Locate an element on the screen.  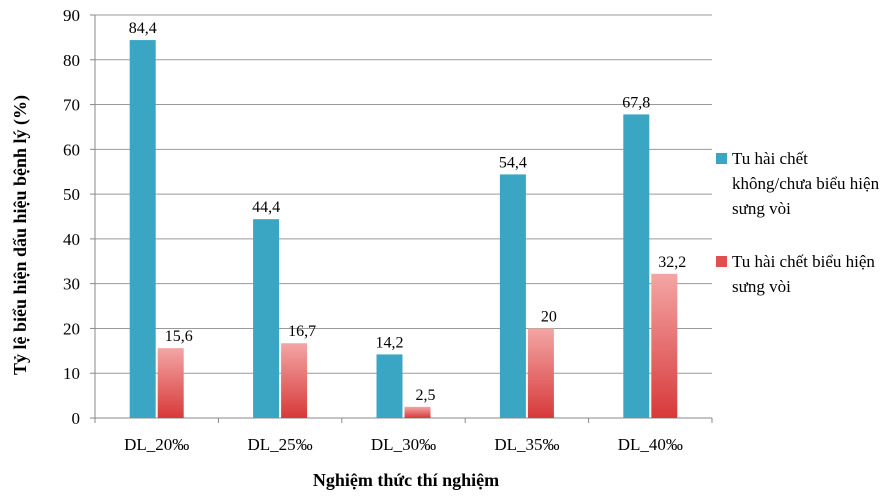
data-label: 67,8 is located at coordinates (636, 102).